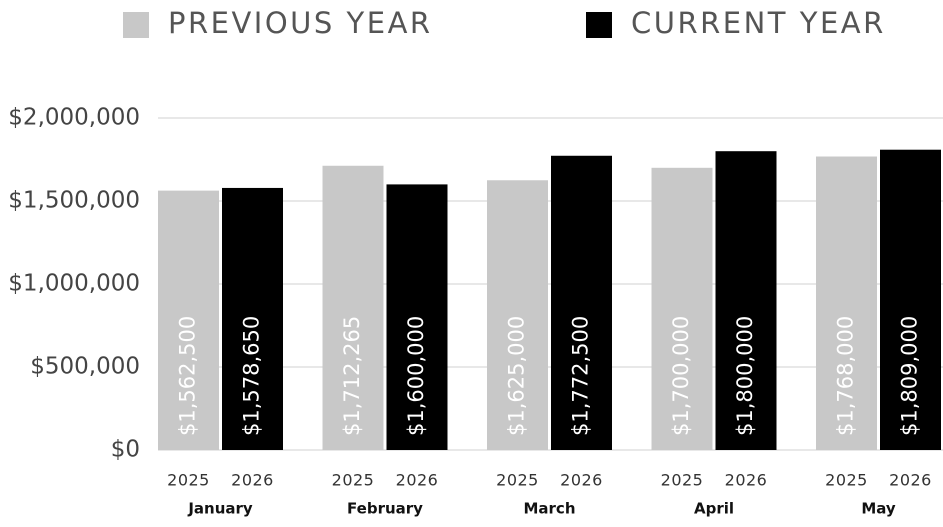  I want to click on data-label: $1,625,000, so click(517, 376).